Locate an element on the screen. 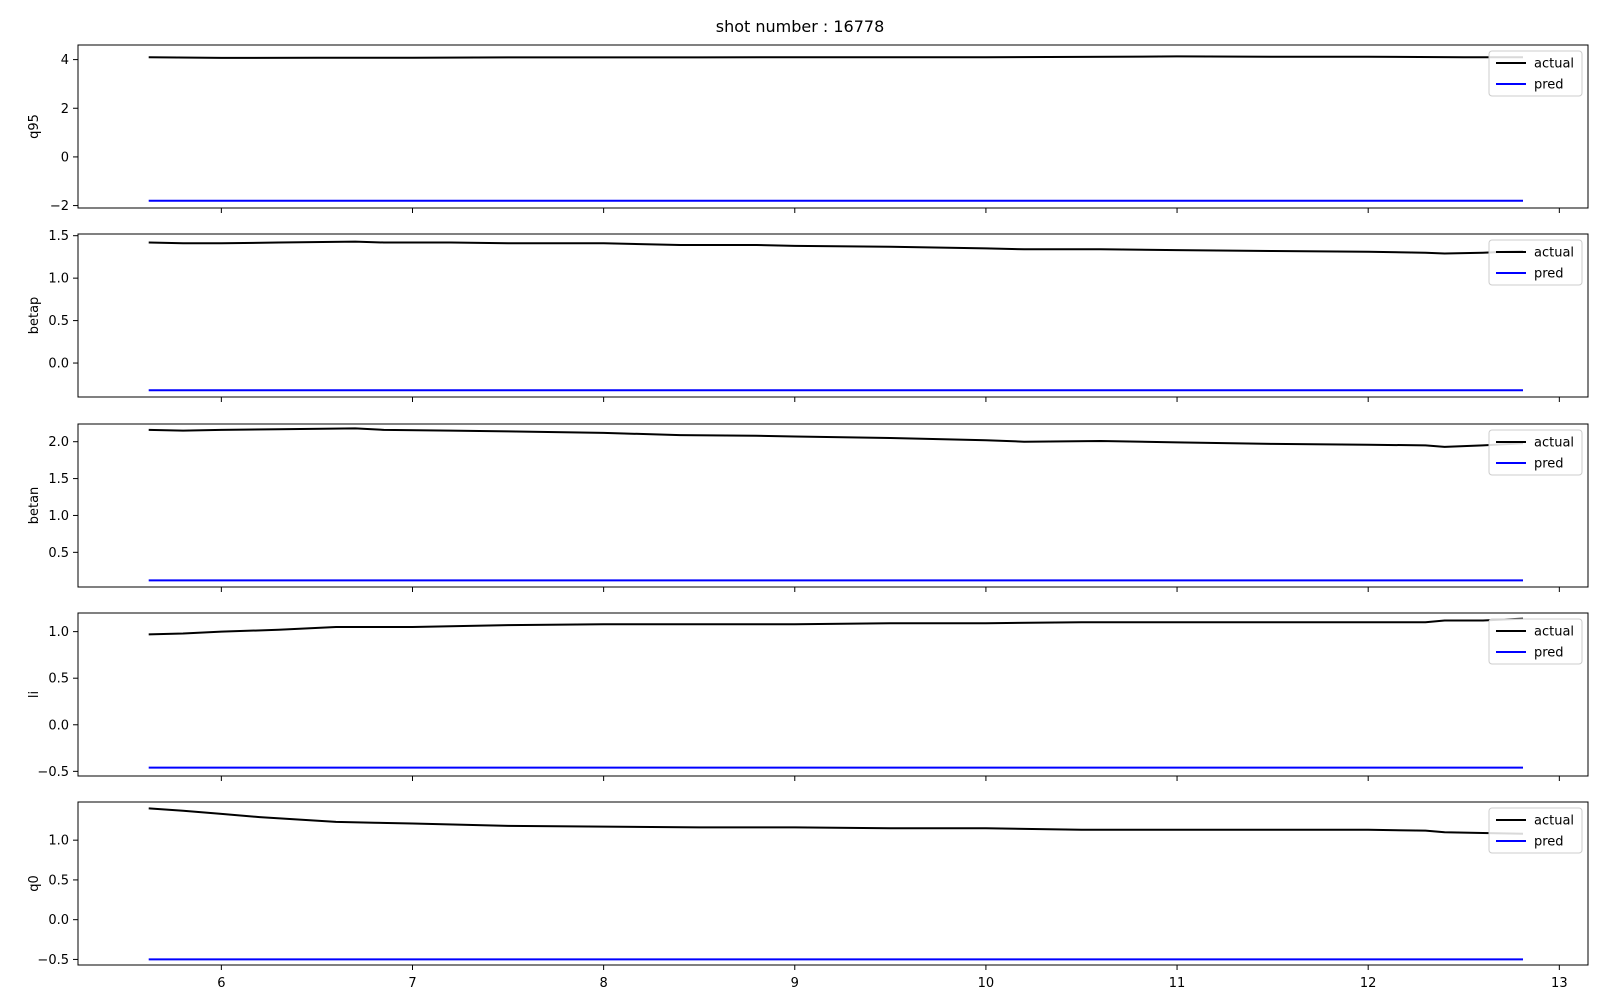 This screenshot has height=1000, width=1600. y-axis-label: betap is located at coordinates (34, 316).